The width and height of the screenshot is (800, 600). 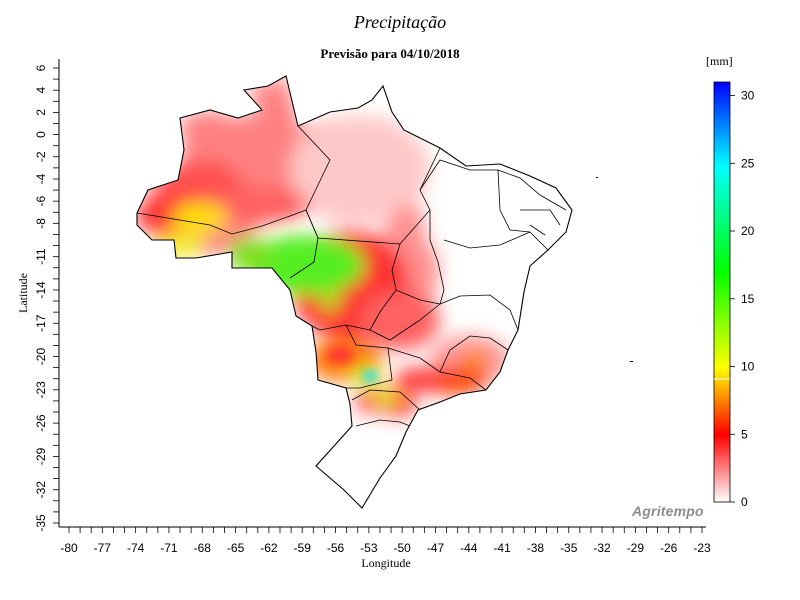 What do you see at coordinates (702, 548) in the screenshot?
I see `x-tick-label: -23` at bounding box center [702, 548].